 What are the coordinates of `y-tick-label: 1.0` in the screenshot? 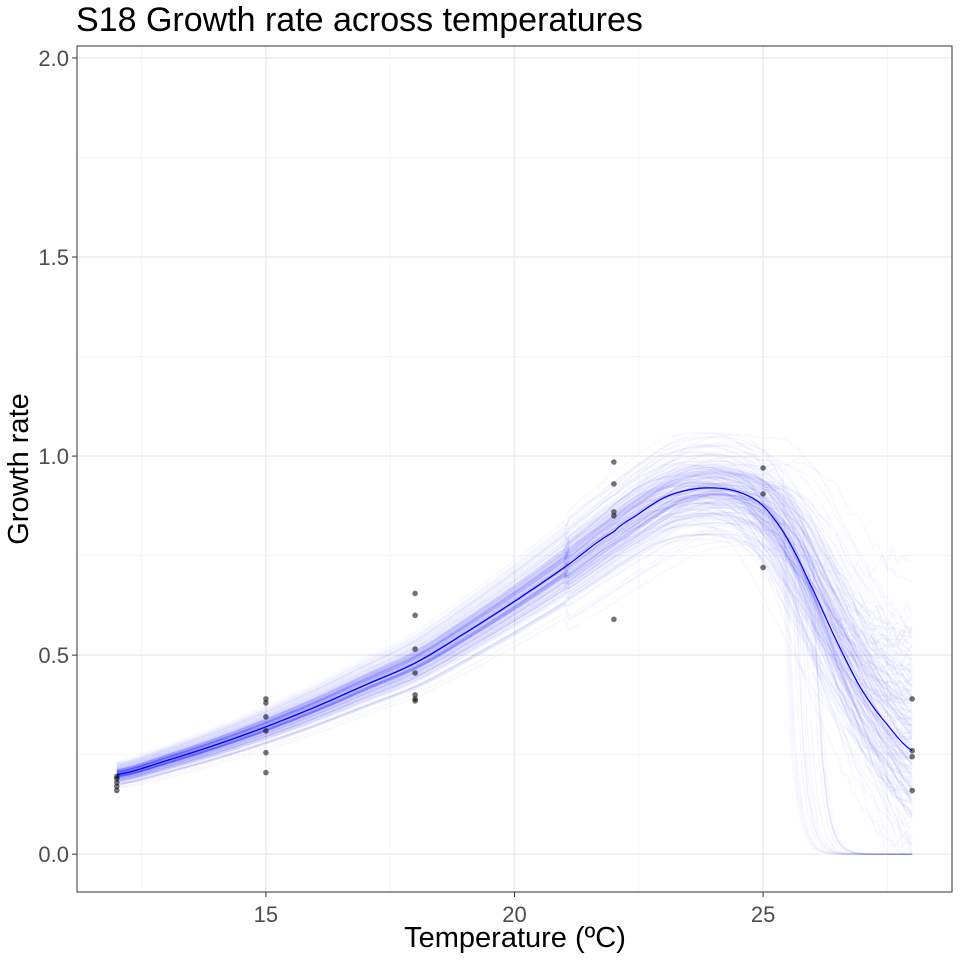 It's located at (53, 456).